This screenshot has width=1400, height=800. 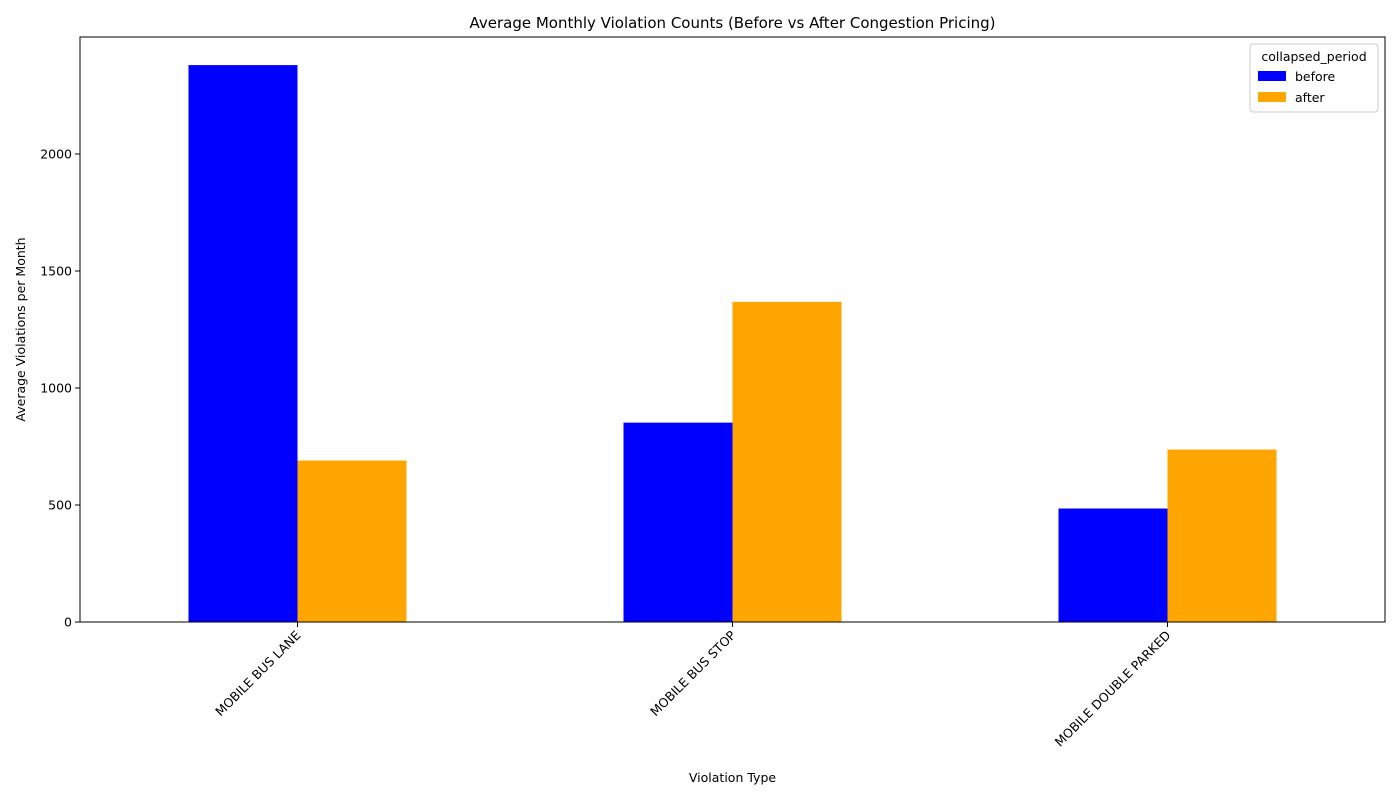 I want to click on x-tick-label: MOBILE DOUBLE PARKED, so click(x=1113, y=689).